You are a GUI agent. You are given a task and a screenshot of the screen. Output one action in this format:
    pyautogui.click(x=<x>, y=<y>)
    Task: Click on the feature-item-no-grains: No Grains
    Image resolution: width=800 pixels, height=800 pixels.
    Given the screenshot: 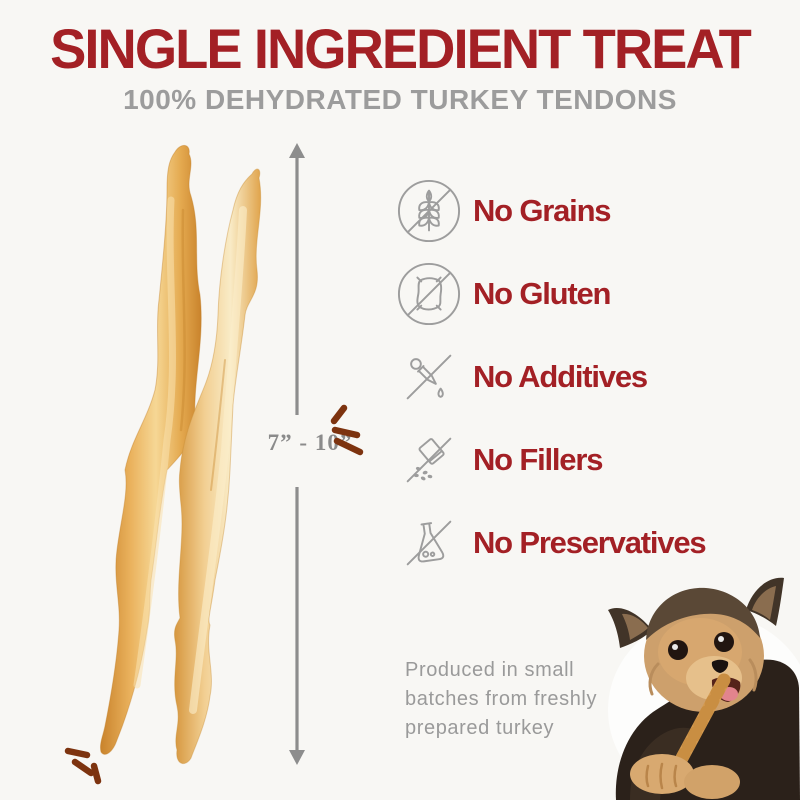 What is the action you would take?
    pyautogui.click(x=551, y=210)
    